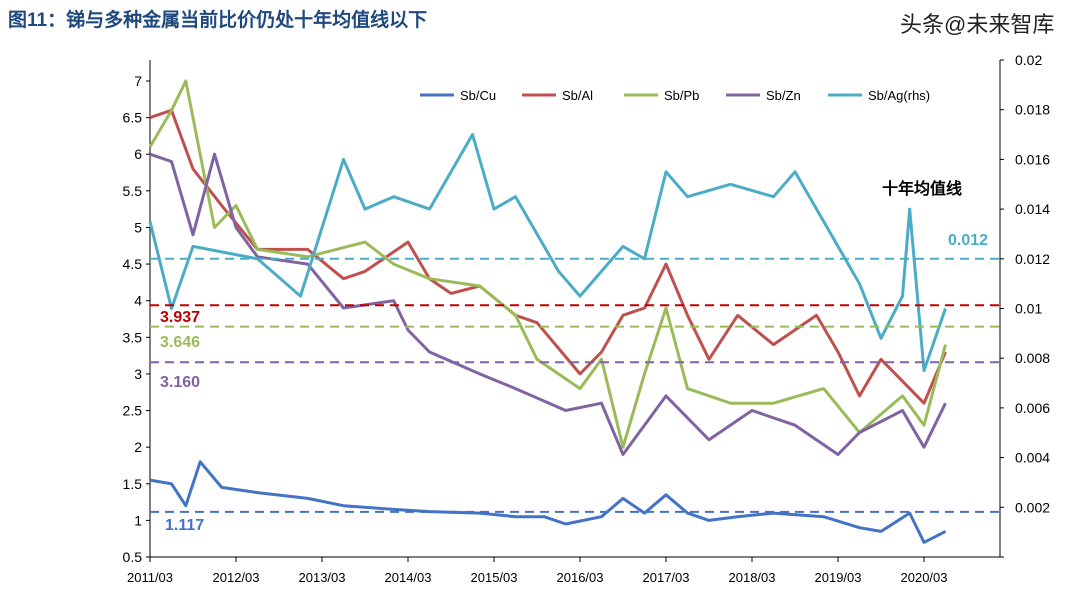  Describe the element at coordinates (577, 95) in the screenshot. I see `legend-label: Sb/Al` at that location.